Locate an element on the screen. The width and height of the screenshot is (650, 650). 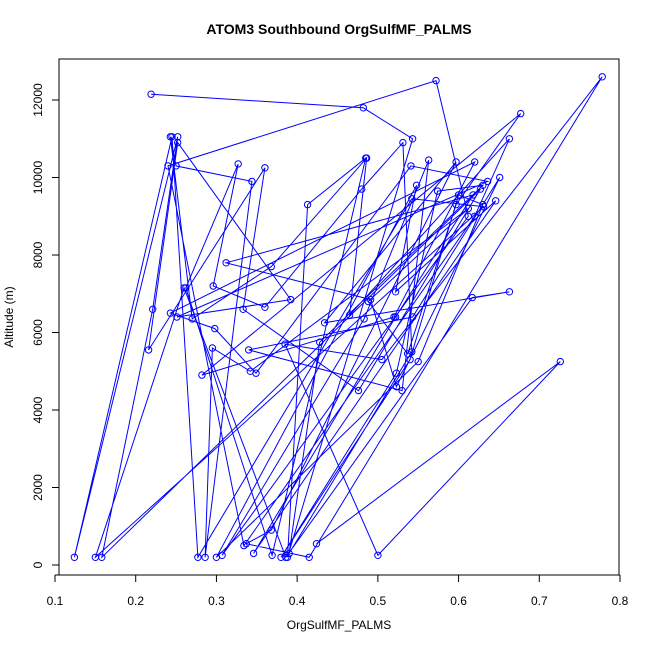
x-tick-label: 0.5 is located at coordinates (378, 601).